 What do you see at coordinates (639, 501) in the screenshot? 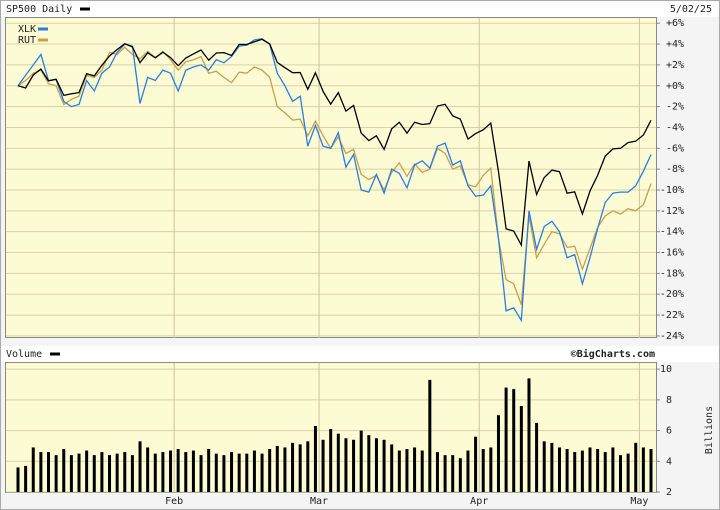
I see `x-tick-label: May` at bounding box center [639, 501].